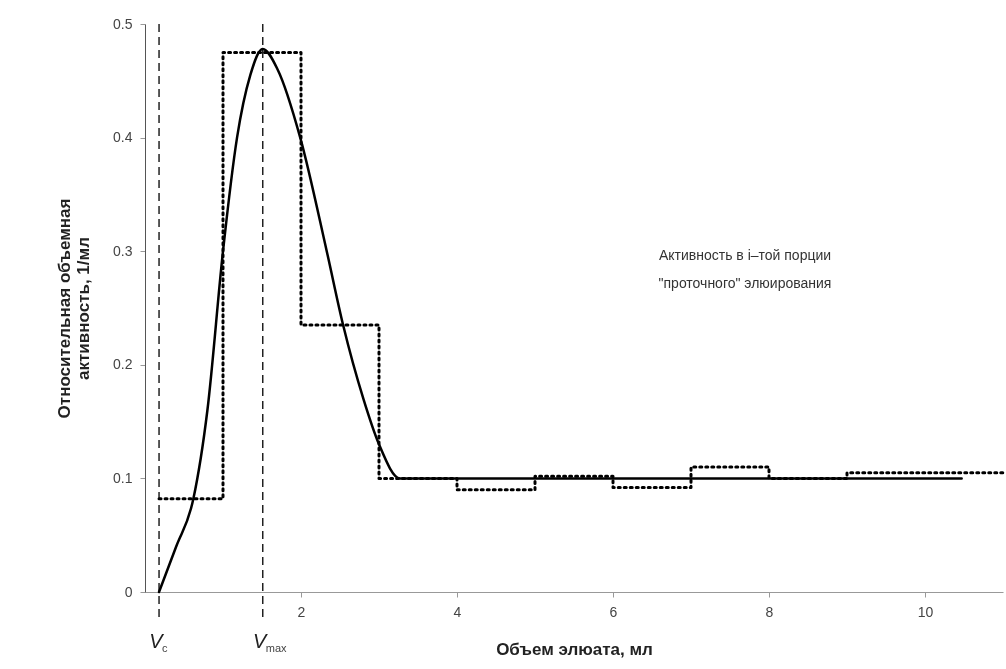  I want to click on x-axis-title: Объем элюата, мл, so click(574, 649).